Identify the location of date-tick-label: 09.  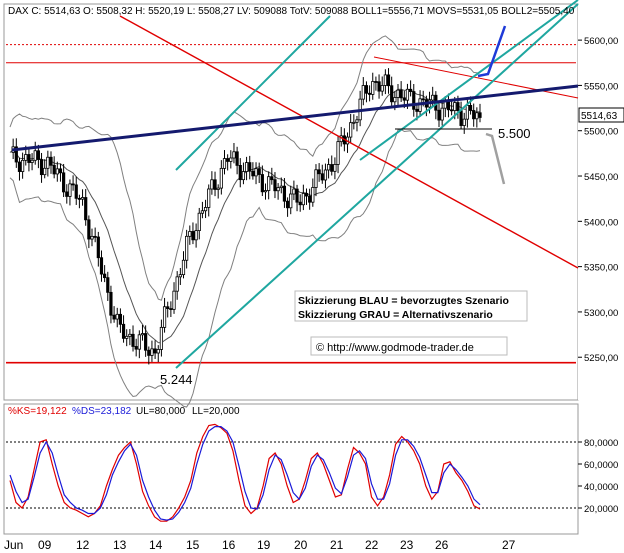
(45, 545).